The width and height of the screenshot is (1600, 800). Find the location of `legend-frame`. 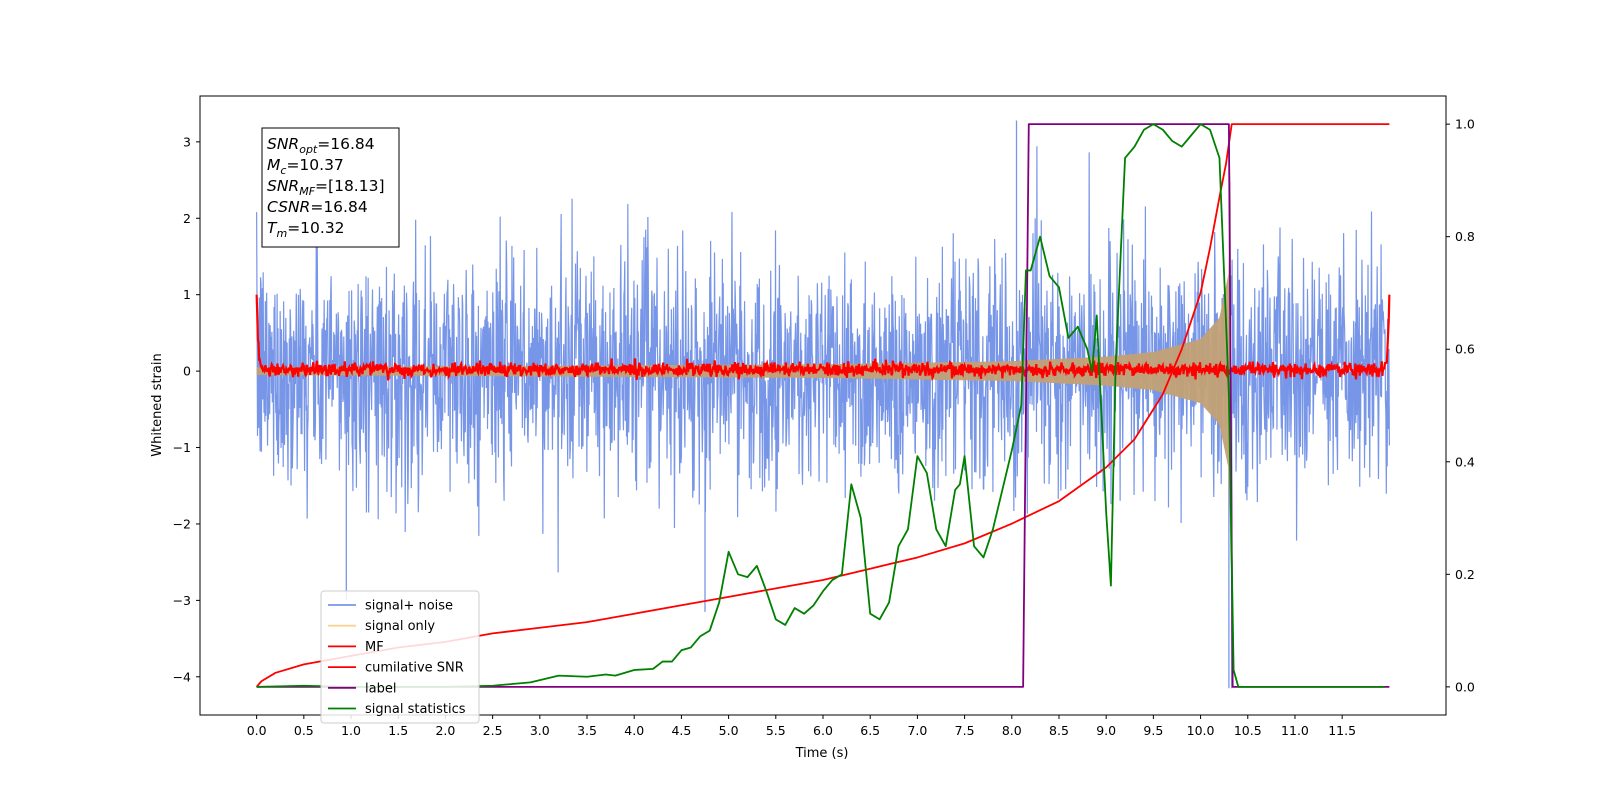

legend-frame is located at coordinates (400, 657).